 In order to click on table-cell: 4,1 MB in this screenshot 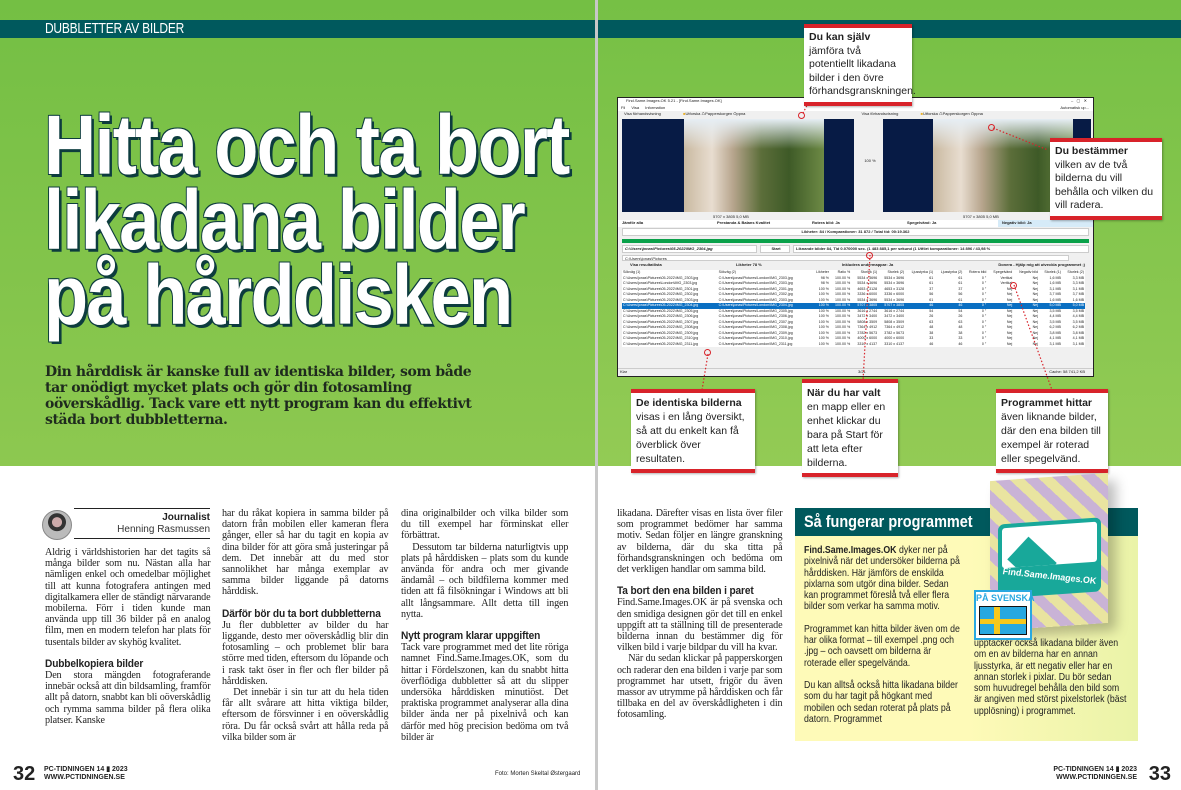, I will do `click(1055, 338)`.